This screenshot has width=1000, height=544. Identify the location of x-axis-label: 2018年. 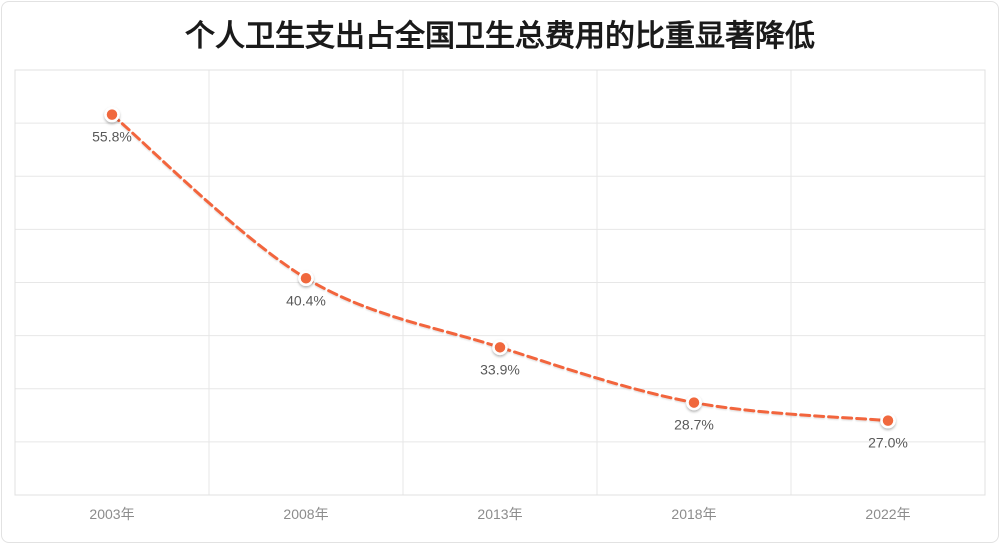
(693, 514).